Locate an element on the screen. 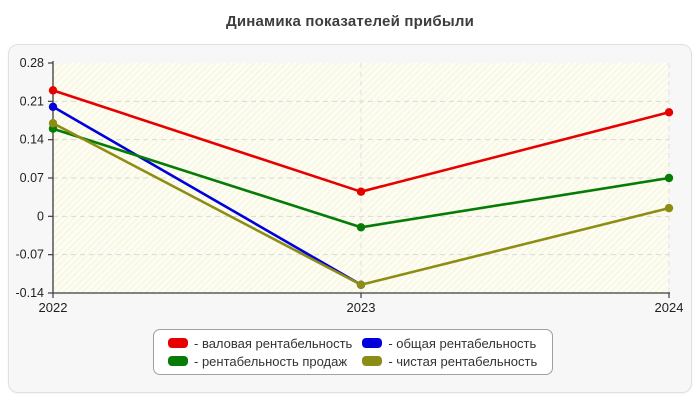 This screenshot has height=400, width=700. legend-swatch-green is located at coordinates (178, 361).